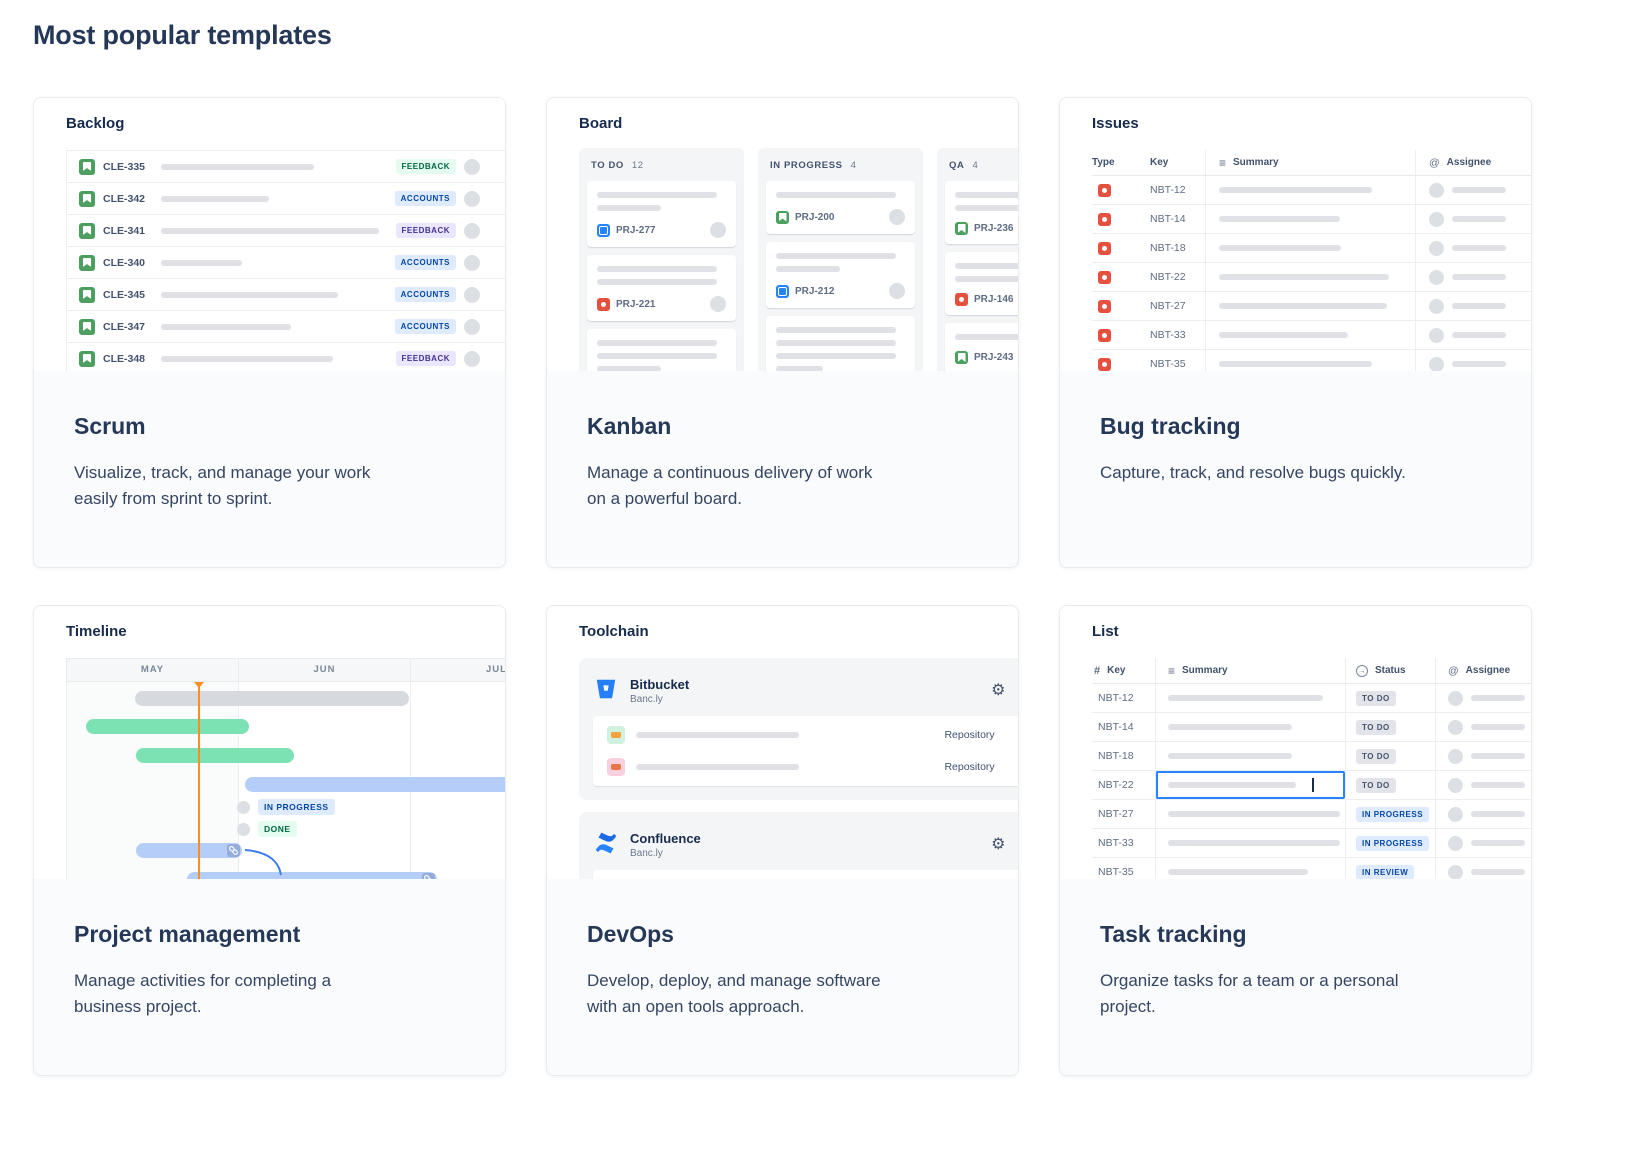  I want to click on backlog-row: CLE-345 ACCOUNTS, so click(286, 295).